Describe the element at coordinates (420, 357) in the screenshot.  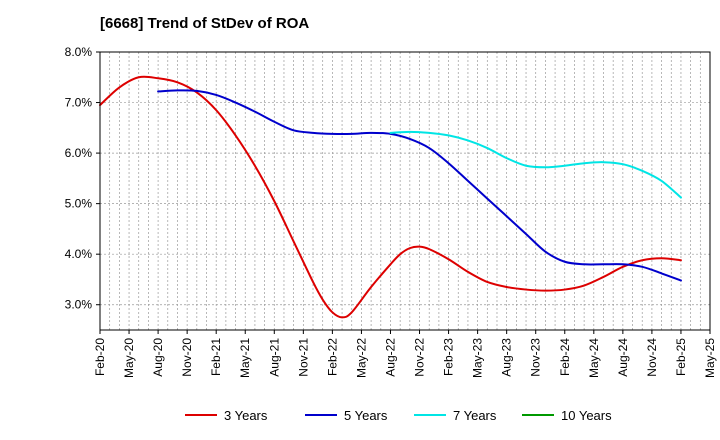
I see `x-tick-label: Nov-22` at that location.